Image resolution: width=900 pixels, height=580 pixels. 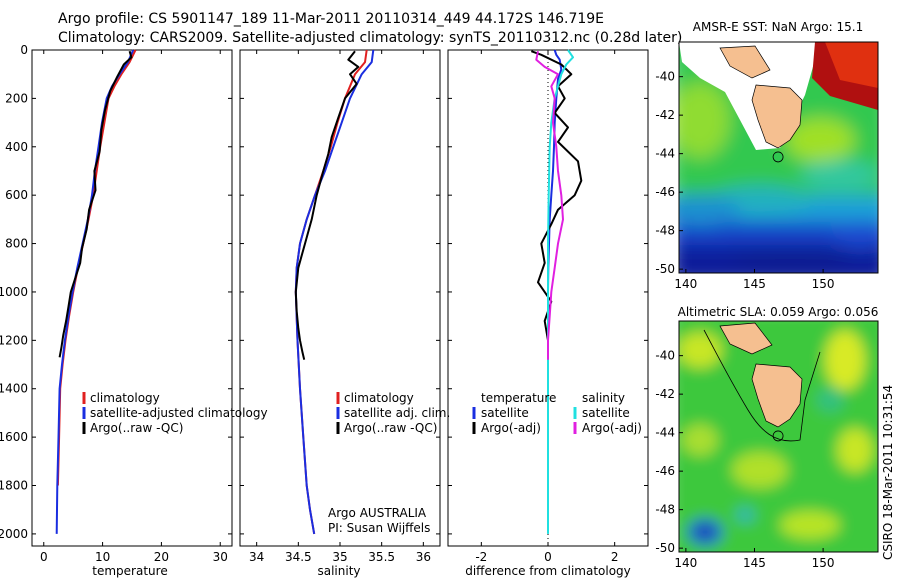 I want to click on salinity-series, so click(x=334, y=292).